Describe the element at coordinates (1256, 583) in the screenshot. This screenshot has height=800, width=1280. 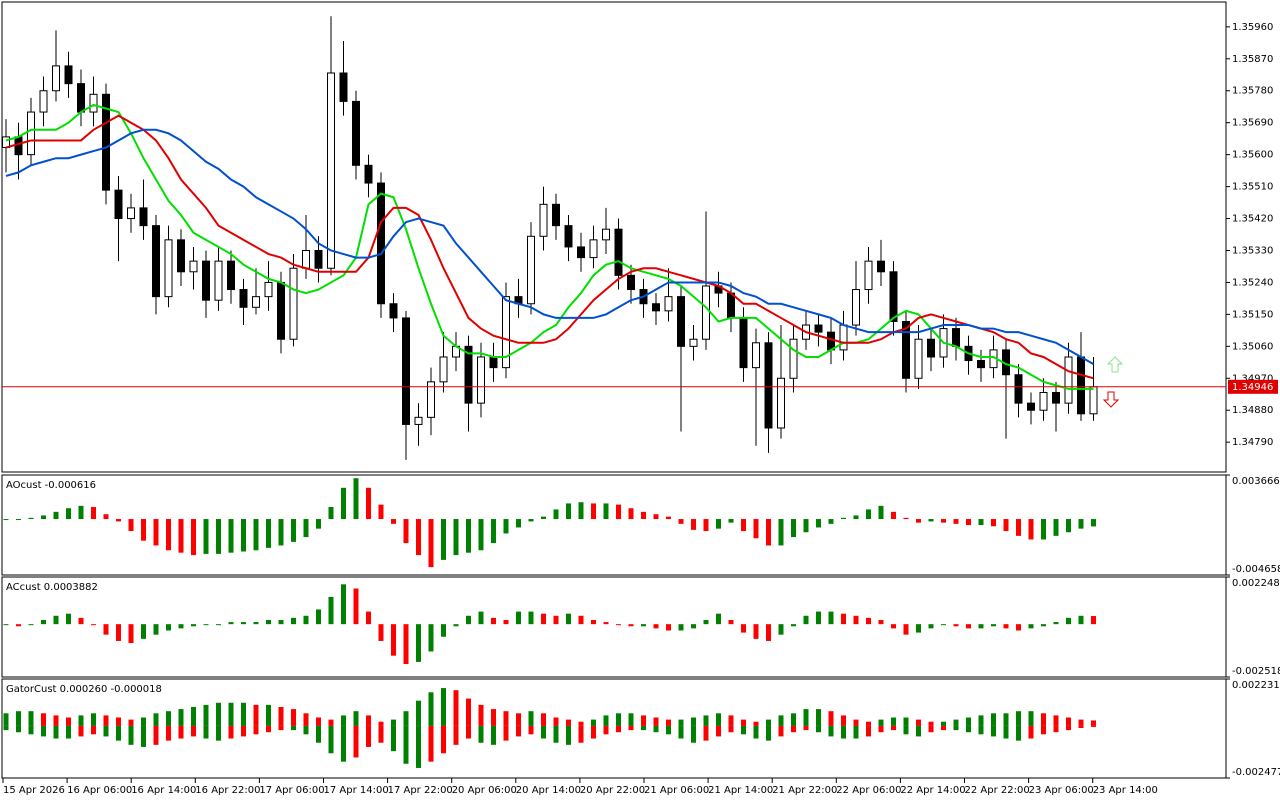
I see `y-tick-label: 0.0022486` at that location.